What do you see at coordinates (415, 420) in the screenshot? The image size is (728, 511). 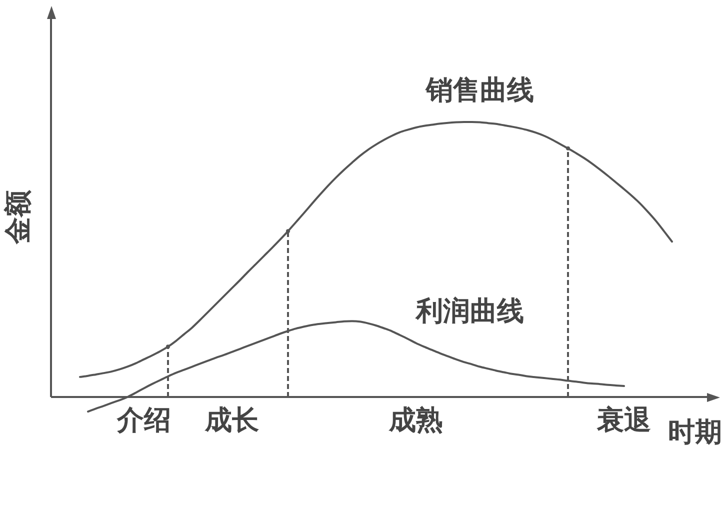 I see `x-tick-label: 成熟` at bounding box center [415, 420].